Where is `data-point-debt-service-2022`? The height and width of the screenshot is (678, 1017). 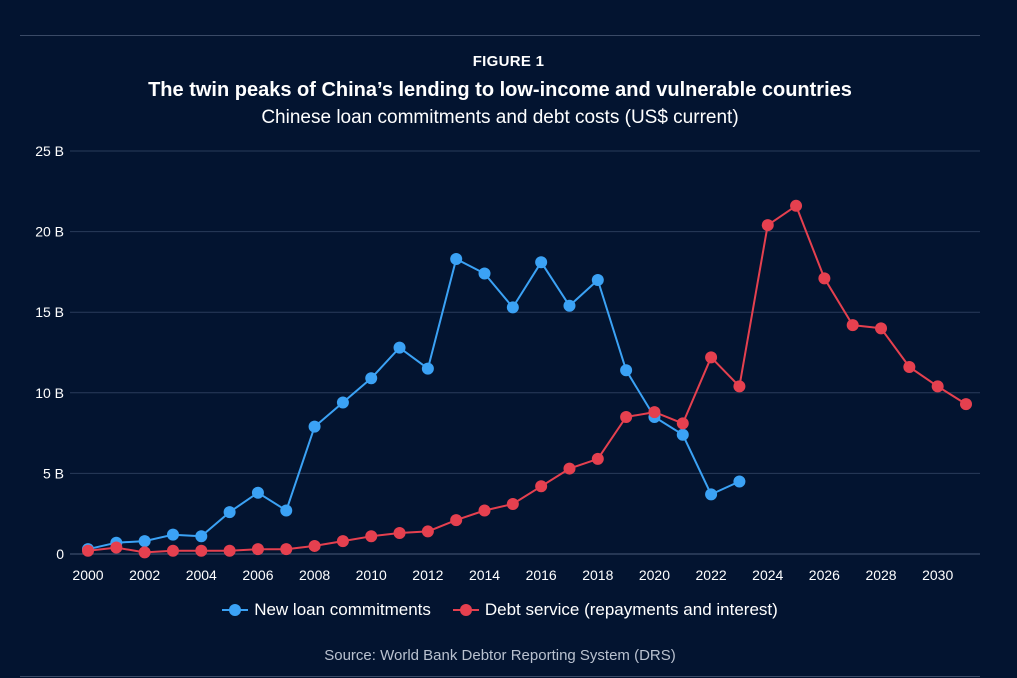 data-point-debt-service-2022 is located at coordinates (711, 357).